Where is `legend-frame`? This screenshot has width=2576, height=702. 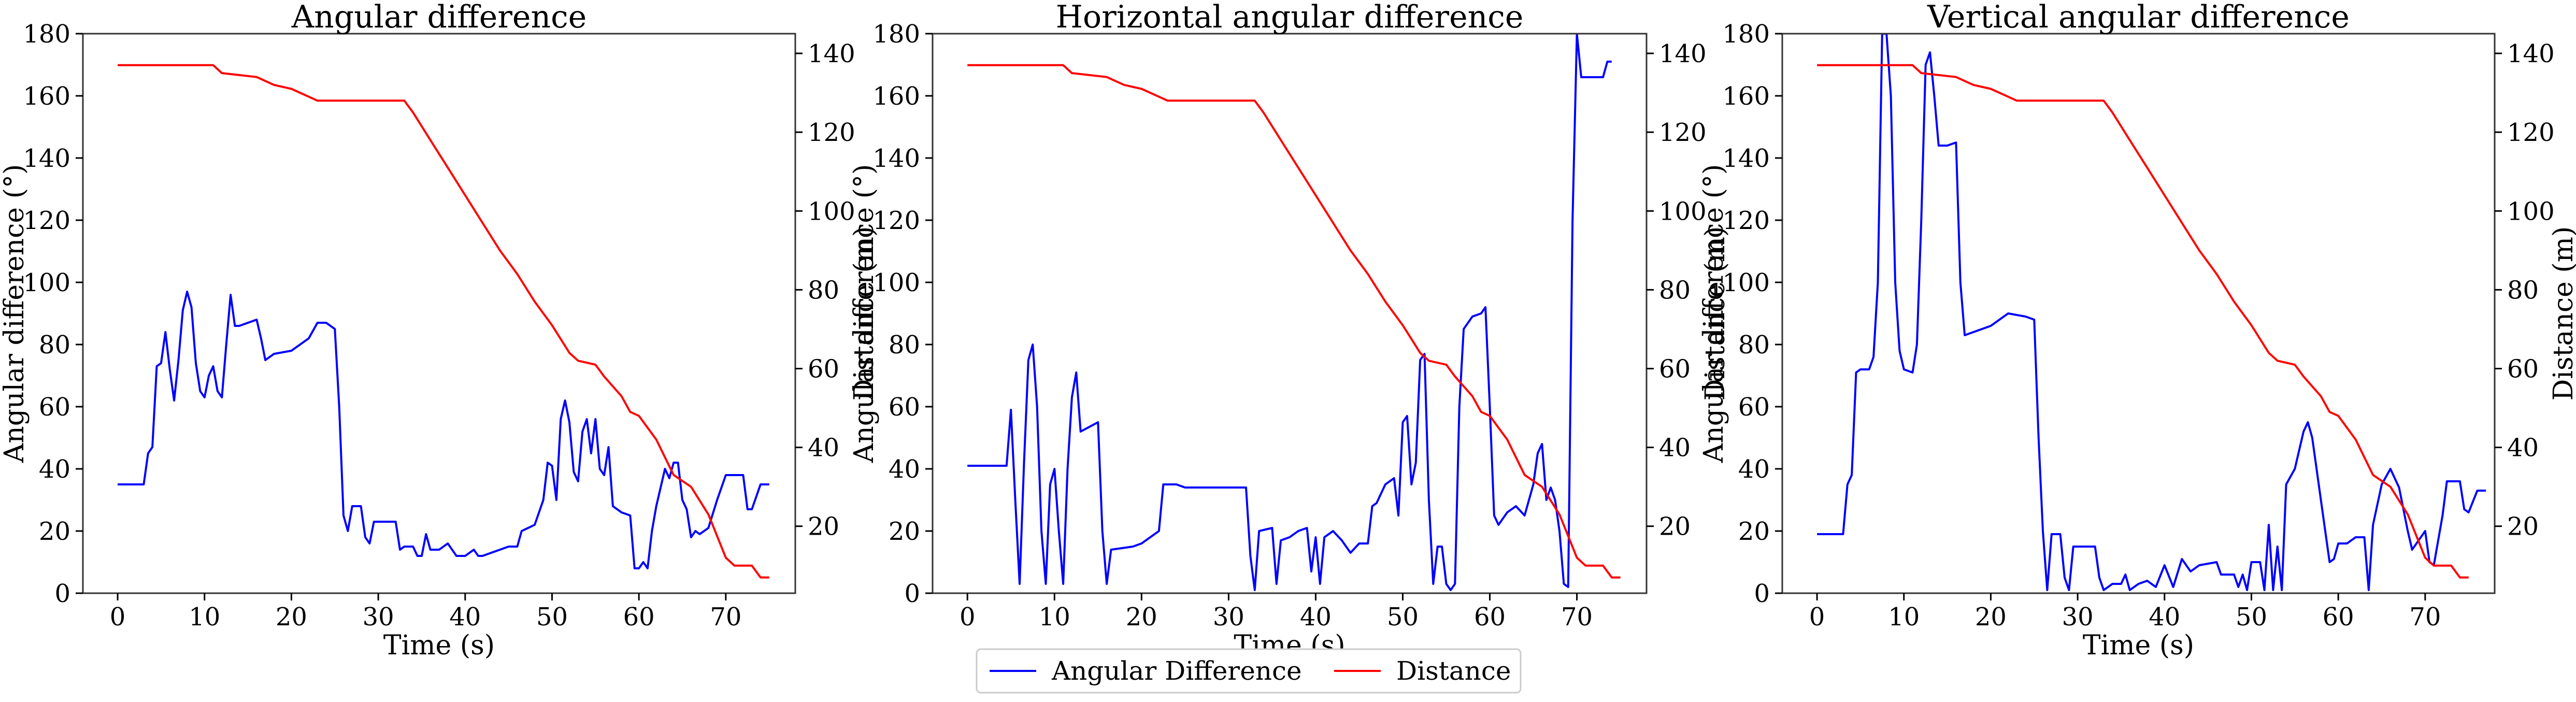 legend-frame is located at coordinates (1249, 671).